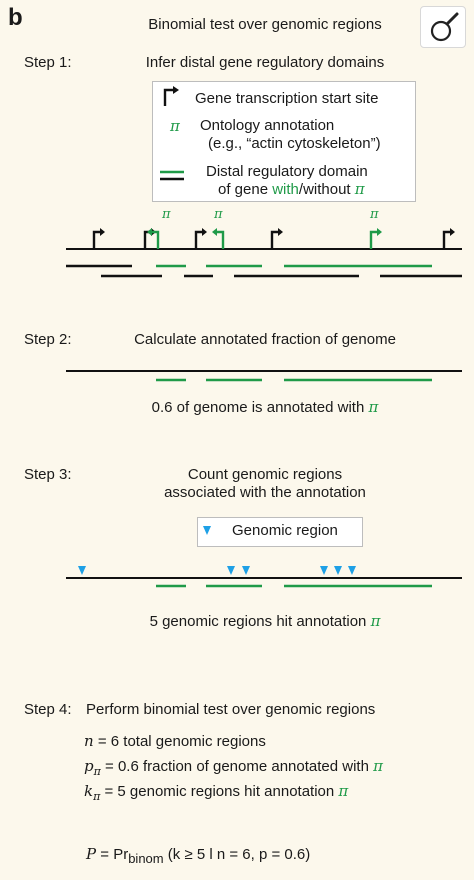  What do you see at coordinates (175, 741) in the screenshot?
I see `step4-n-line: n = 6 total genomic regions` at bounding box center [175, 741].